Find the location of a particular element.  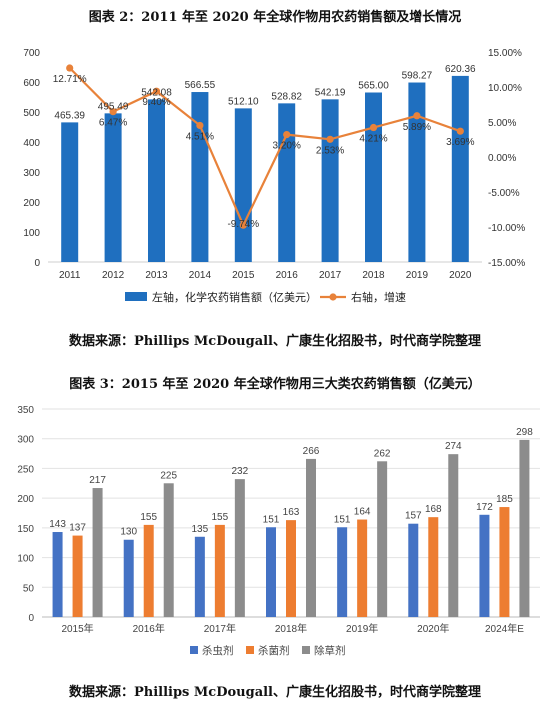

y-tick-label: 150 is located at coordinates (25, 529).